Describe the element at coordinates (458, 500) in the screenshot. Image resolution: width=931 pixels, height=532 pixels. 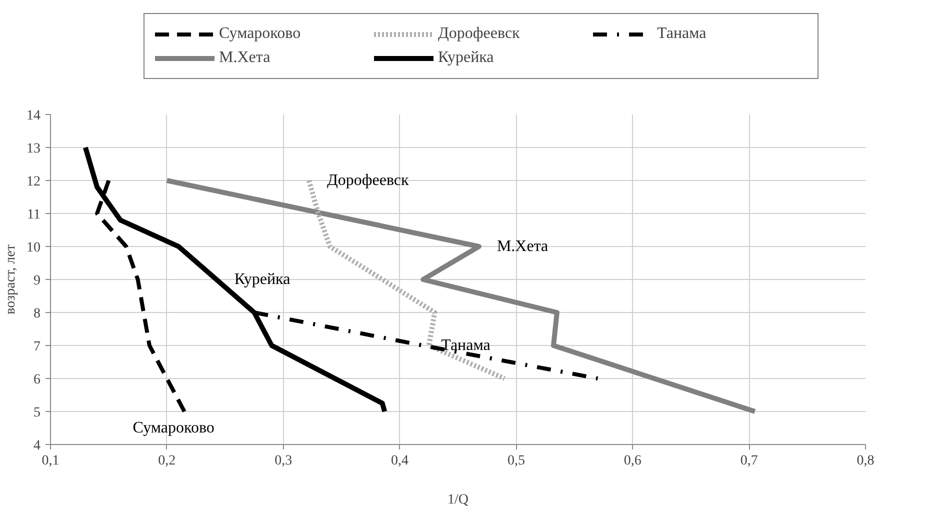
I see `x-axis-title: 1/Q` at that location.